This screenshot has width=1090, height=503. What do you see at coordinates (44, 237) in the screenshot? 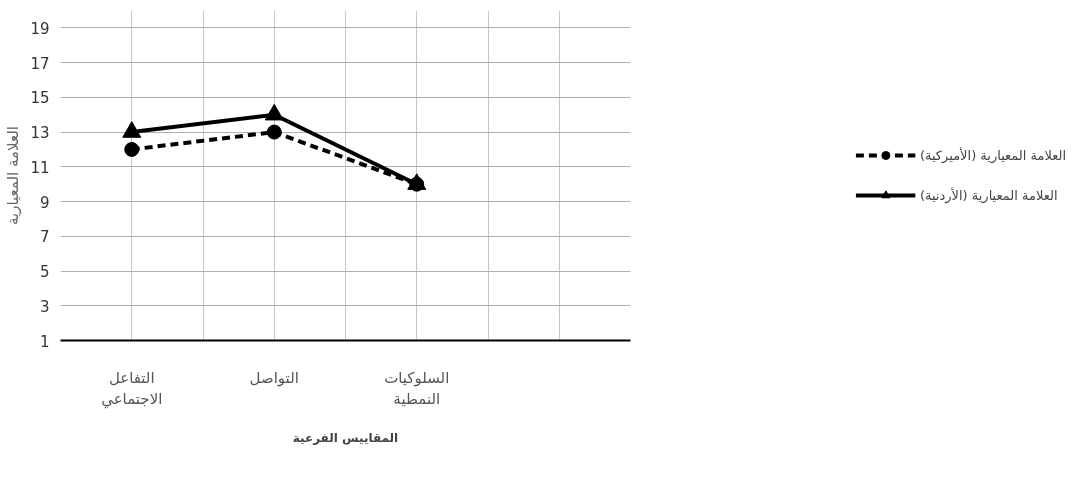
I see `y-tick-label: 7` at bounding box center [44, 237].